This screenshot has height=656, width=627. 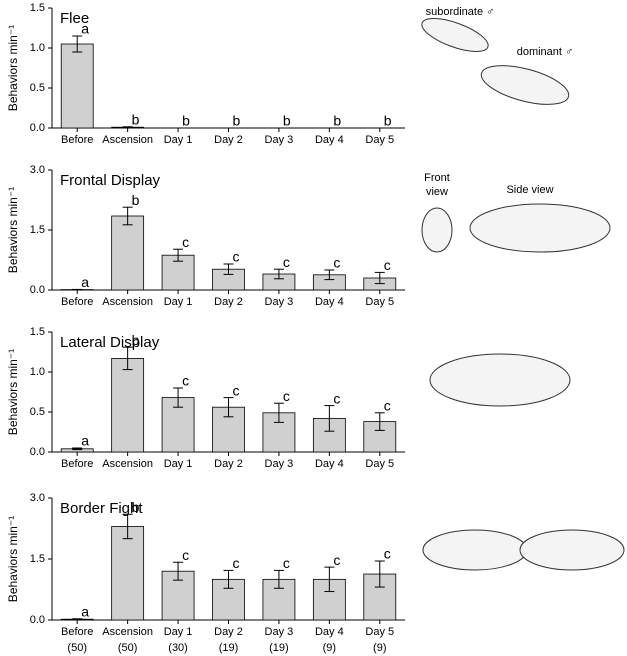 I want to click on illustration-label: Front view, so click(x=437, y=185).